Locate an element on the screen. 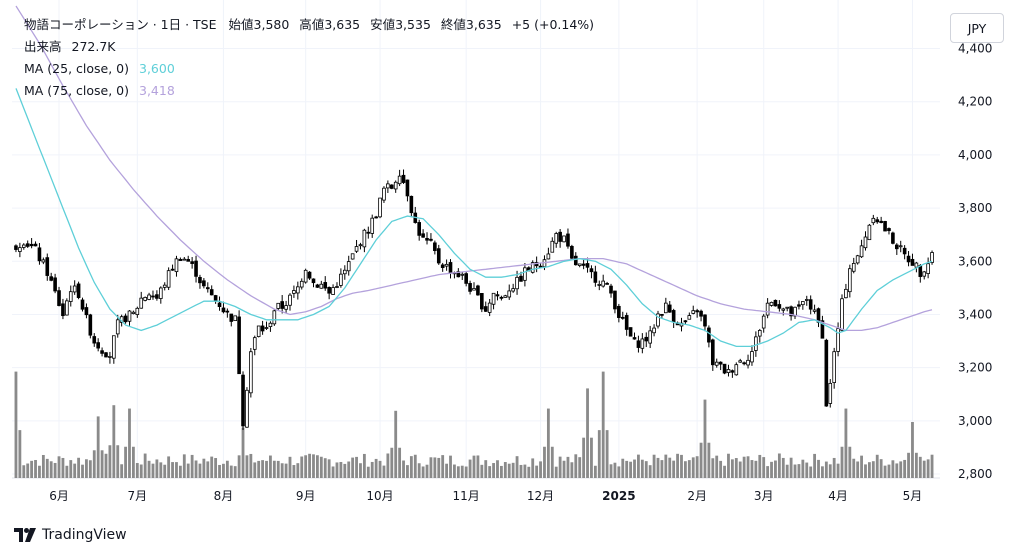  ma25-label: MA (25, close, 0) is located at coordinates (77, 68).